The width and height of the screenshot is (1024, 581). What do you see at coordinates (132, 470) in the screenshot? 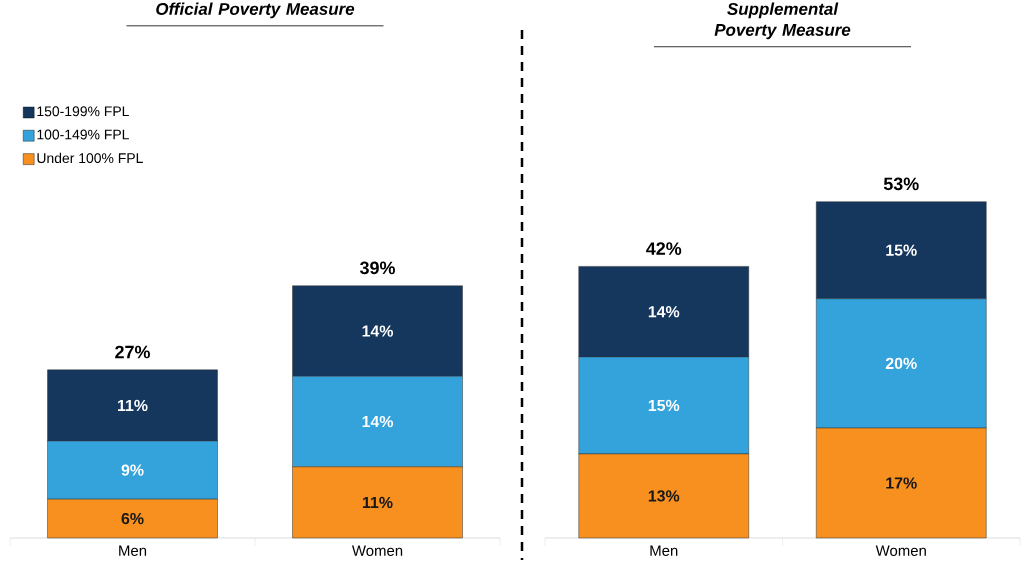
I see `data-label: 9%` at bounding box center [132, 470].